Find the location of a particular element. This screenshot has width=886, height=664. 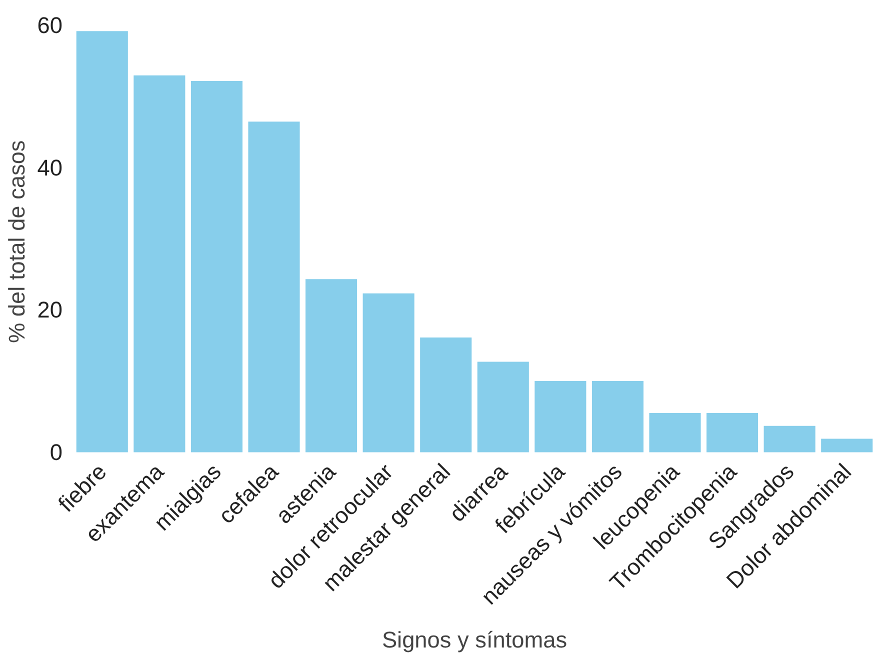

y-tick-label: 20 is located at coordinates (49, 309).